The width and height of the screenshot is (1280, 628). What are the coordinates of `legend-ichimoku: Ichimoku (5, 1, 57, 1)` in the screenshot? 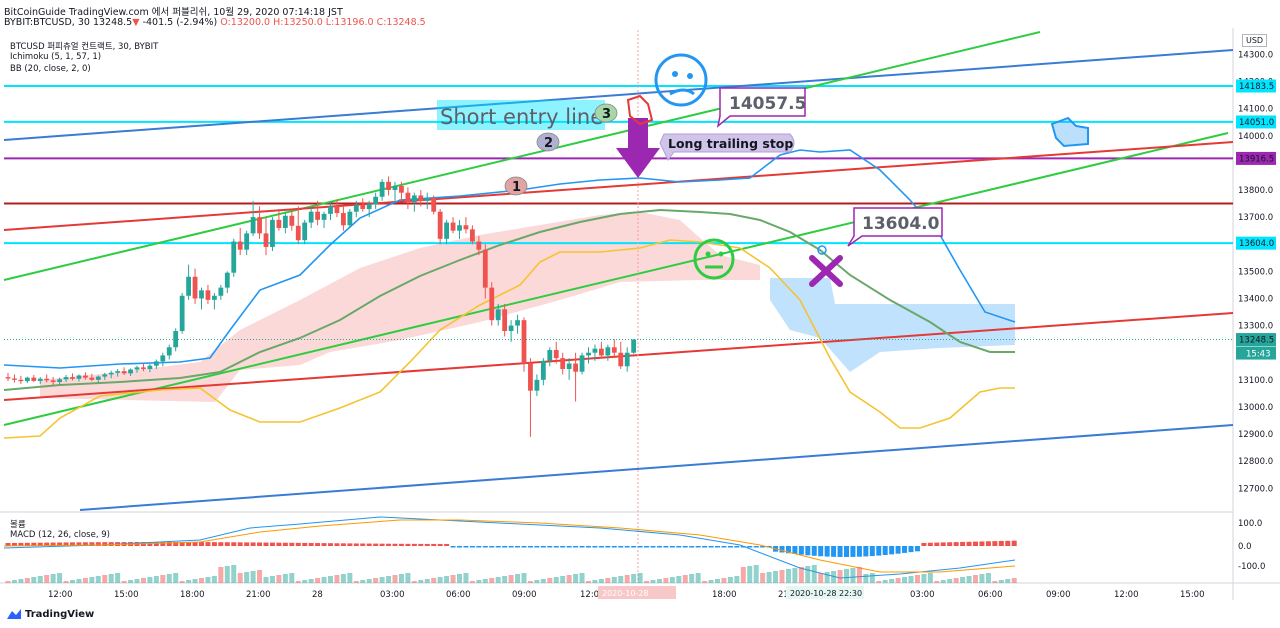 It's located at (56, 57).